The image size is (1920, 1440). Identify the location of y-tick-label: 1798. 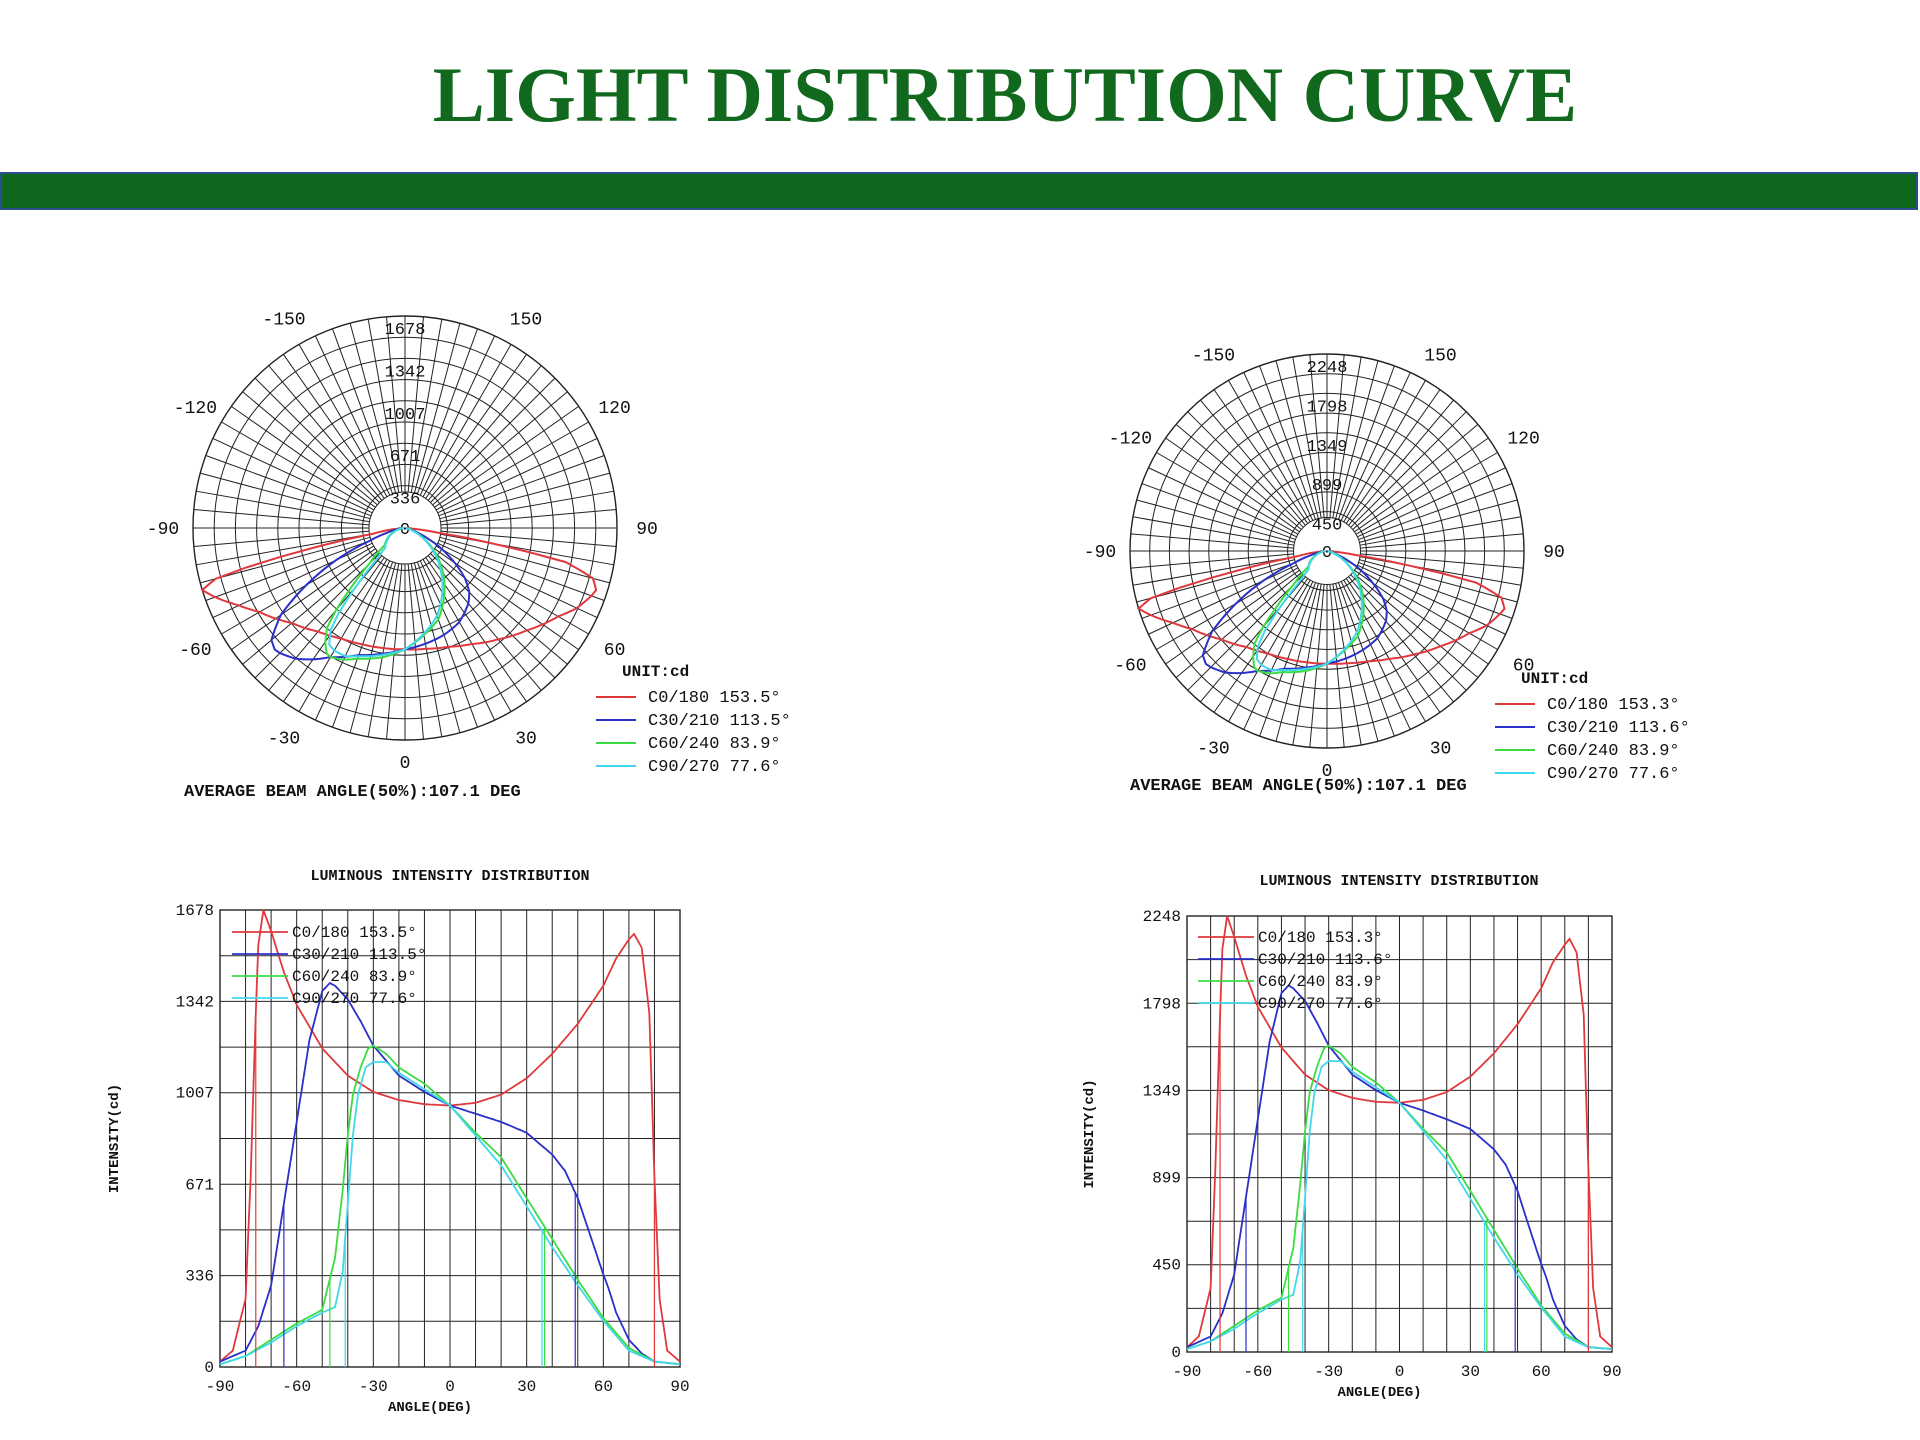
(1162, 1004).